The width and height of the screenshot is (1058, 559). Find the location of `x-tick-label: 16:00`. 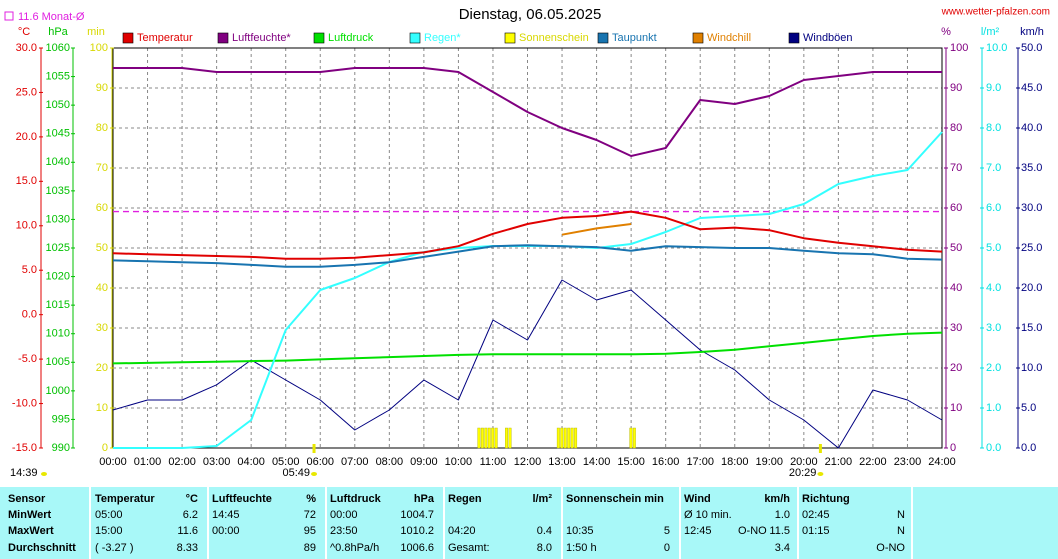

x-tick-label: 16:00 is located at coordinates (666, 462).